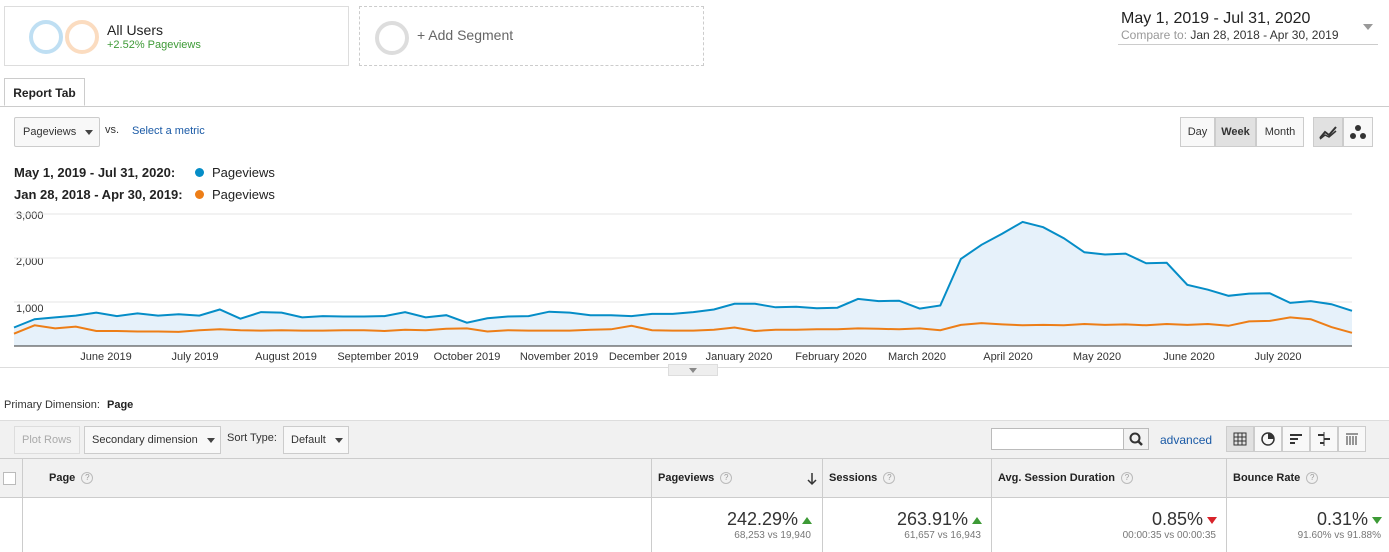 The image size is (1389, 552). I want to click on total-pageviews-change: 242.29%, so click(769, 519).